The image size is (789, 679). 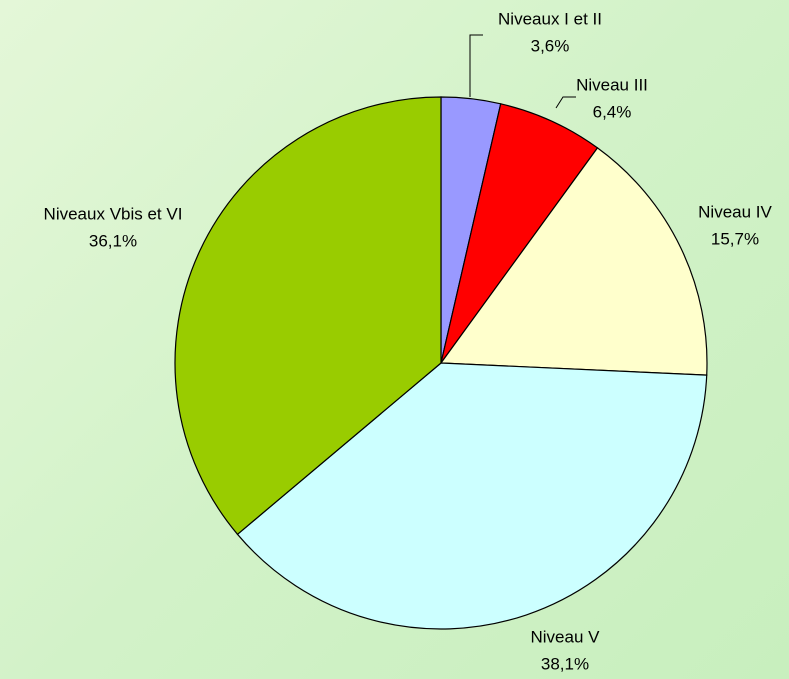 What do you see at coordinates (612, 111) in the screenshot?
I see `slice-value-label: 6,4%` at bounding box center [612, 111].